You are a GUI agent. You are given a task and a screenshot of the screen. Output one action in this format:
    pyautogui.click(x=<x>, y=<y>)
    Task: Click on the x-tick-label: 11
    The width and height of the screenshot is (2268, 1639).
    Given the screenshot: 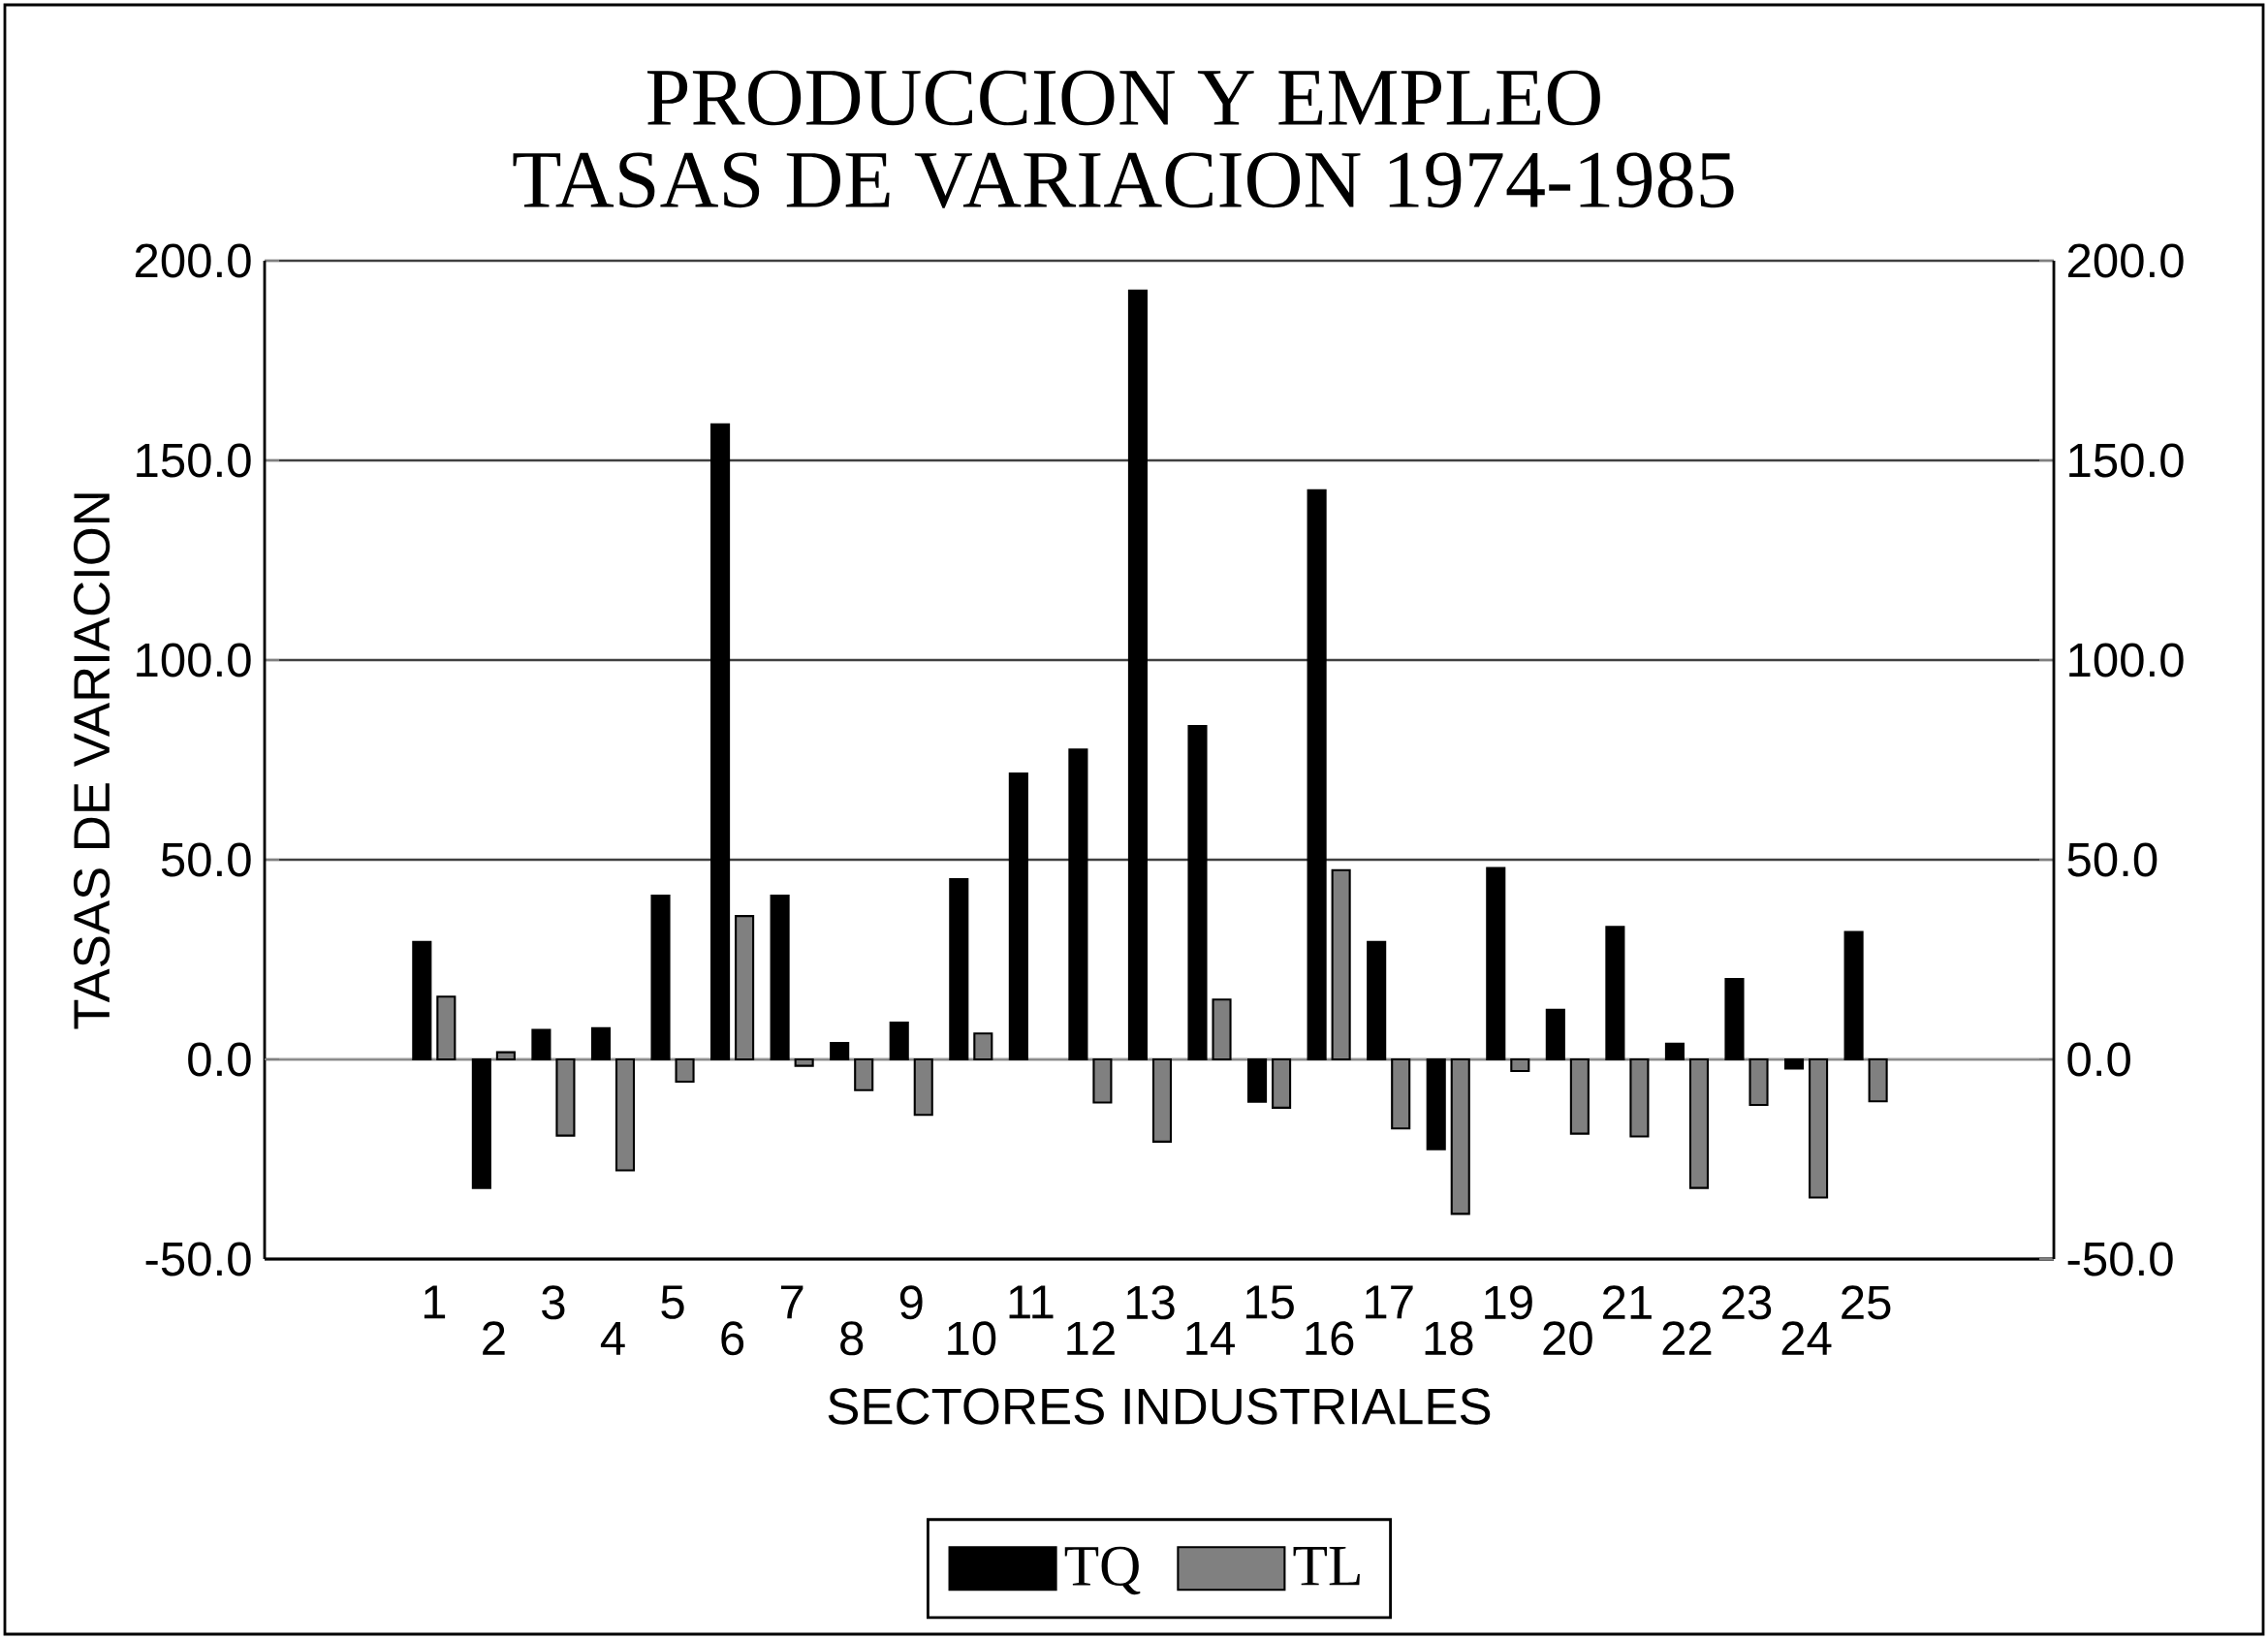 What is the action you would take?
    pyautogui.click(x=1031, y=1302)
    